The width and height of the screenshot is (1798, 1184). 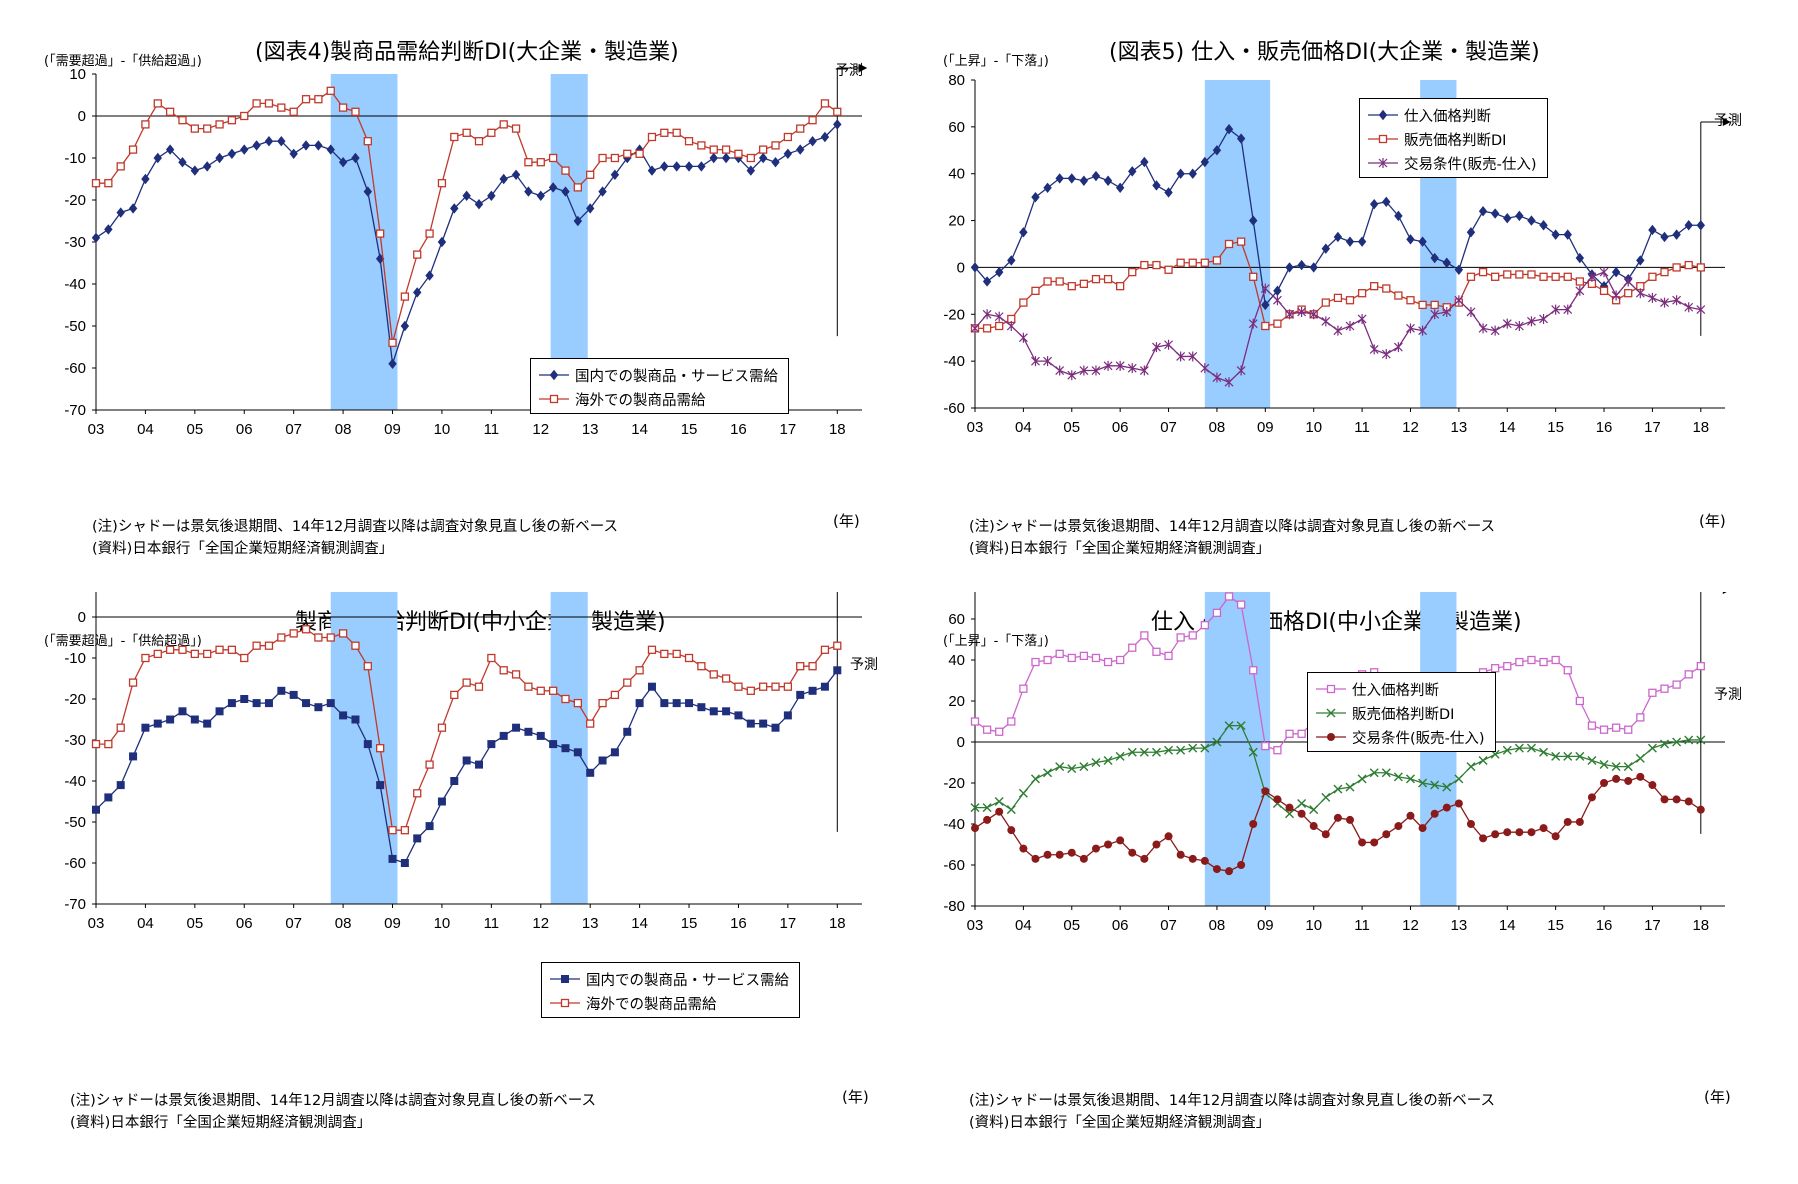 What do you see at coordinates (855, 1097) in the screenshot?
I see `year-unit-label: (年)` at bounding box center [855, 1097].